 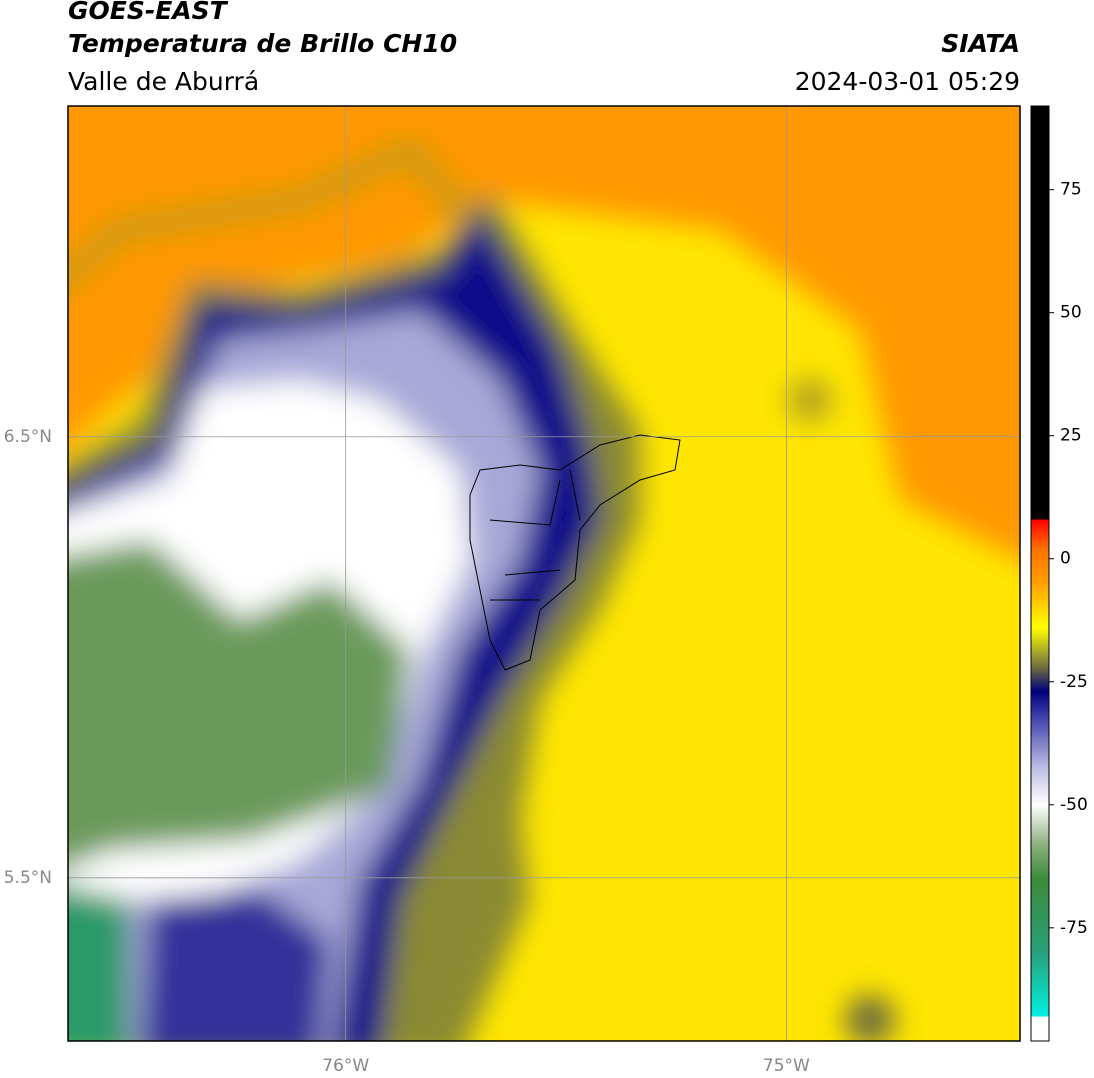 What do you see at coordinates (345, 1066) in the screenshot?
I see `x-tick-label: 76°W` at bounding box center [345, 1066].